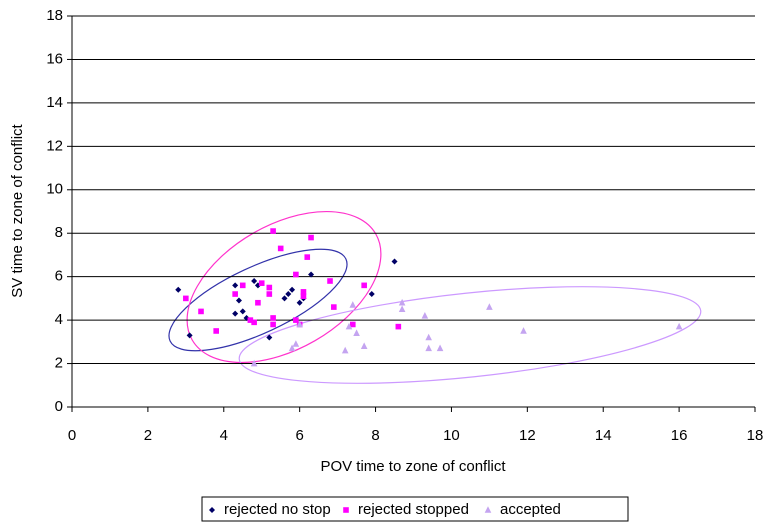 This screenshot has height=522, width=766. I want to click on y-tick-label: 18, so click(54, 15).